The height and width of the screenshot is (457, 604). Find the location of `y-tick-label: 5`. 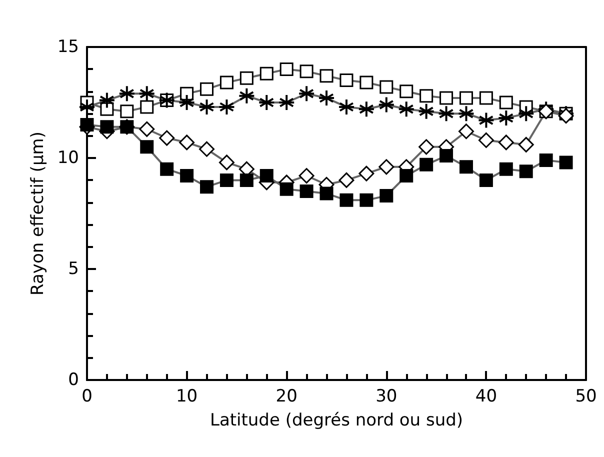

y-tick-label: 5 is located at coordinates (73, 269).